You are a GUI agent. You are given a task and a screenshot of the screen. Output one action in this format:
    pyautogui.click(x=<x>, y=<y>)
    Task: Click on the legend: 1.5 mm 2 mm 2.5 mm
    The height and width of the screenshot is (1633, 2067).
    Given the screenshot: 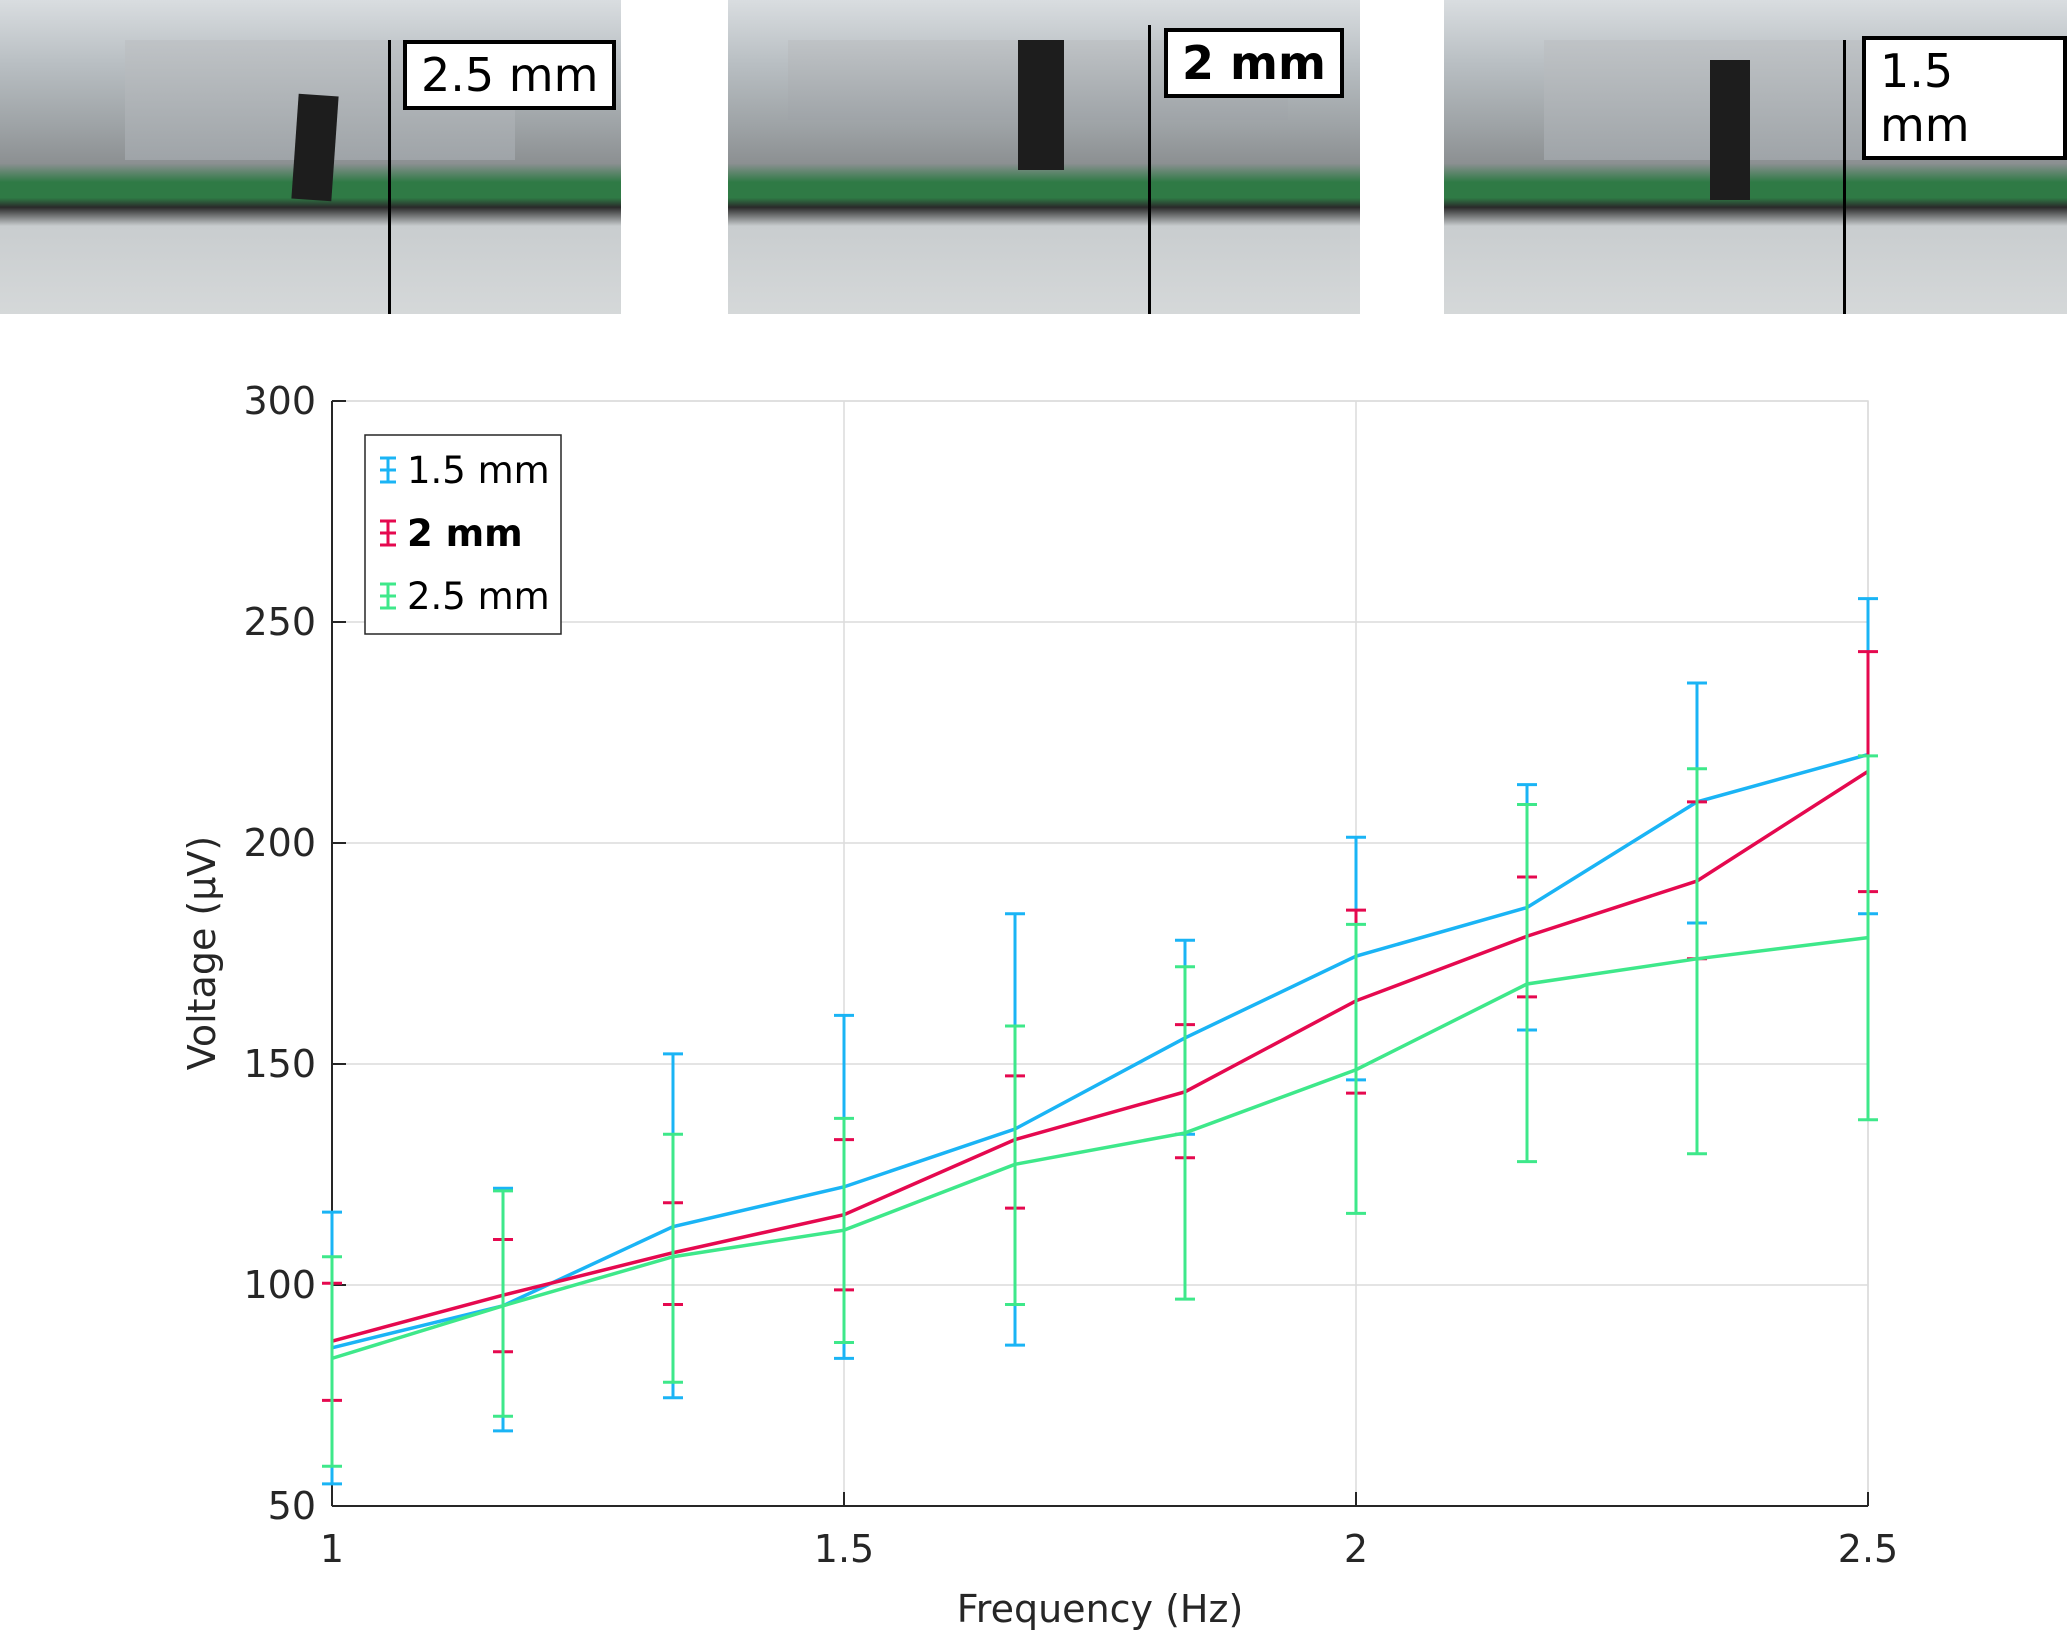 What is the action you would take?
    pyautogui.click(x=463, y=534)
    